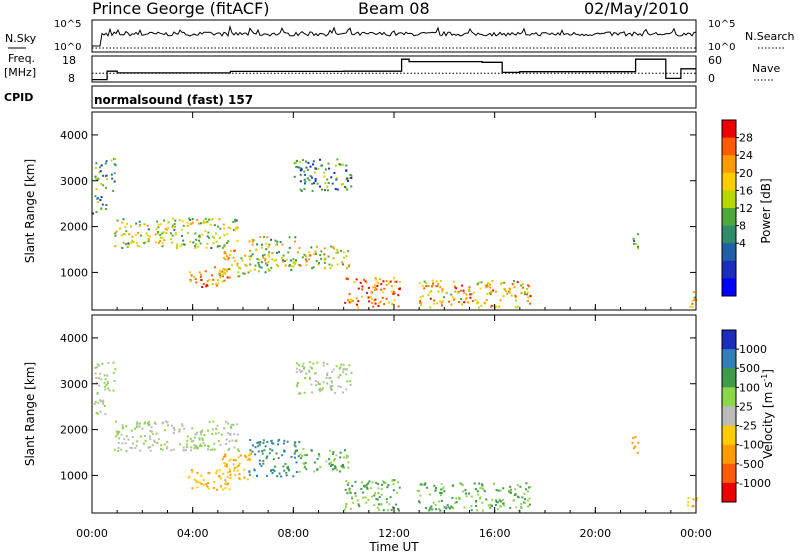  What do you see at coordinates (746, 155) in the screenshot?
I see `power-colorbar-label: 24` at bounding box center [746, 155].